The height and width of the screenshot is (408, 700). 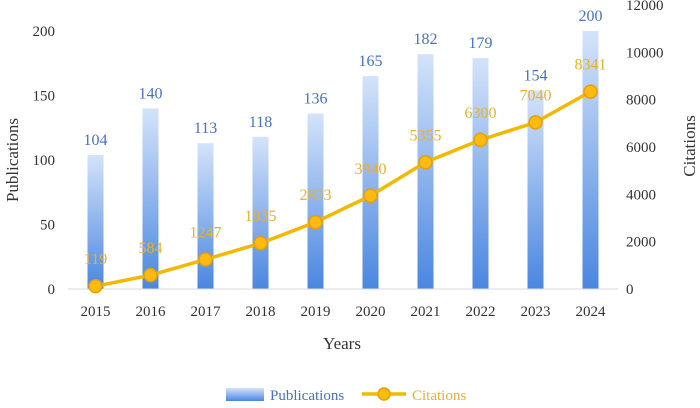 What do you see at coordinates (12, 160) in the screenshot?
I see `y-axis-left-title: Publications` at bounding box center [12, 160].